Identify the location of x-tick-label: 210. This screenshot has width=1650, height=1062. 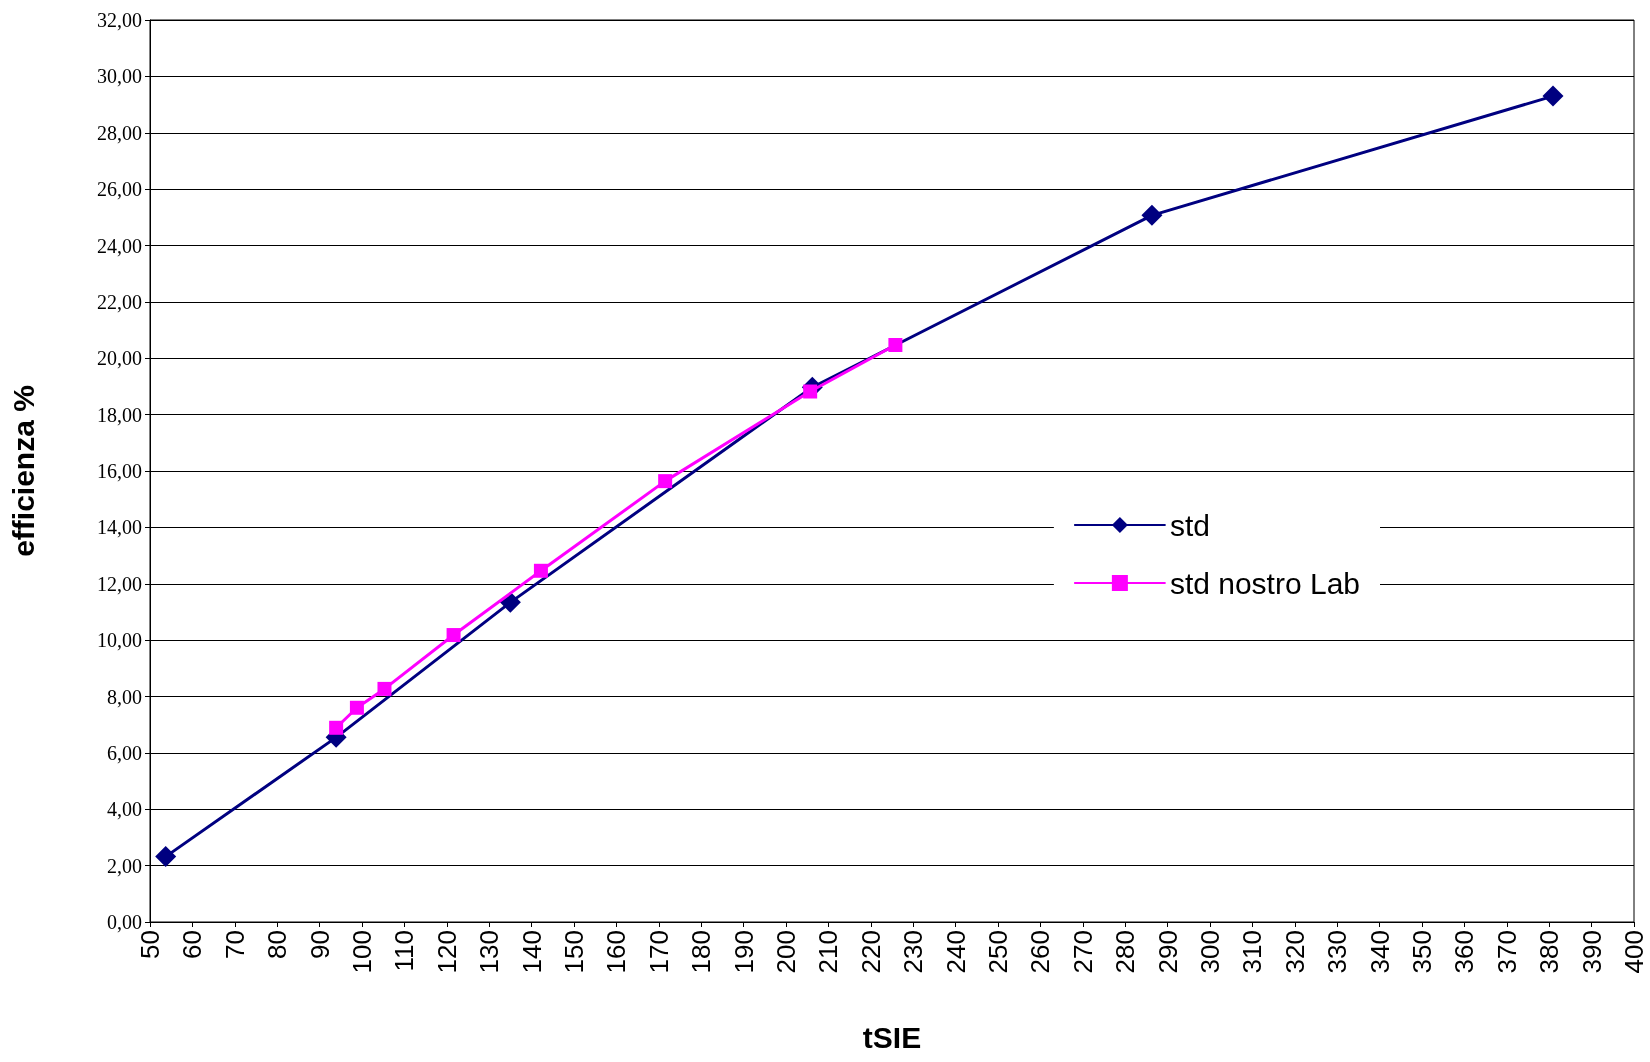
(828, 952).